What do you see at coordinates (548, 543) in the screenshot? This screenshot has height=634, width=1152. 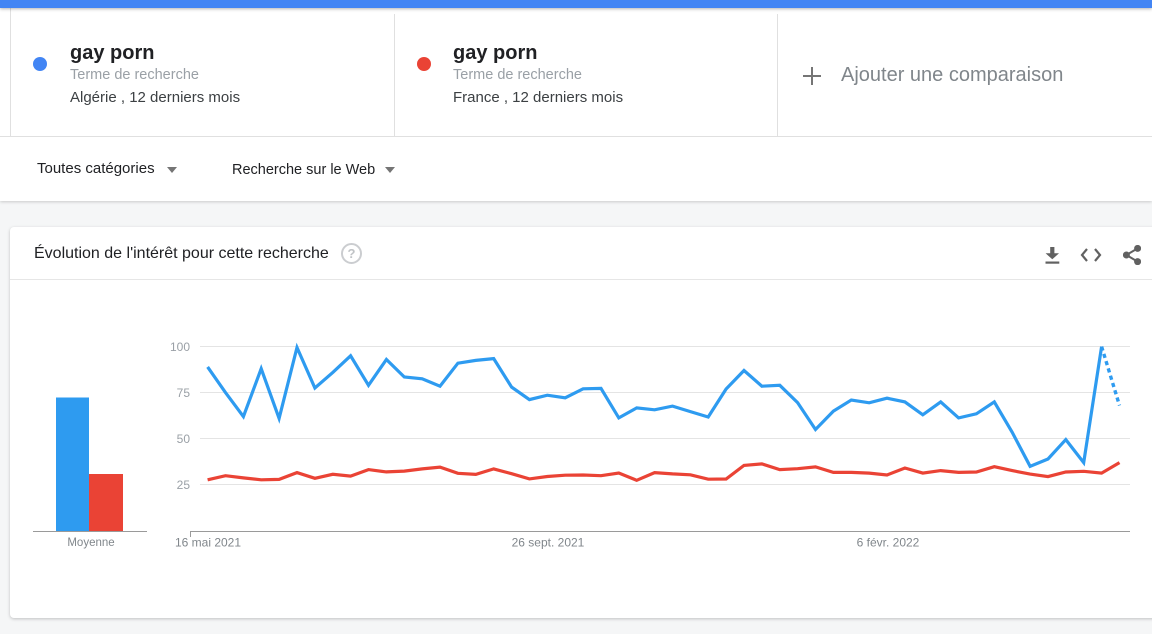 I see `svg-text: 26 sept. 2021` at bounding box center [548, 543].